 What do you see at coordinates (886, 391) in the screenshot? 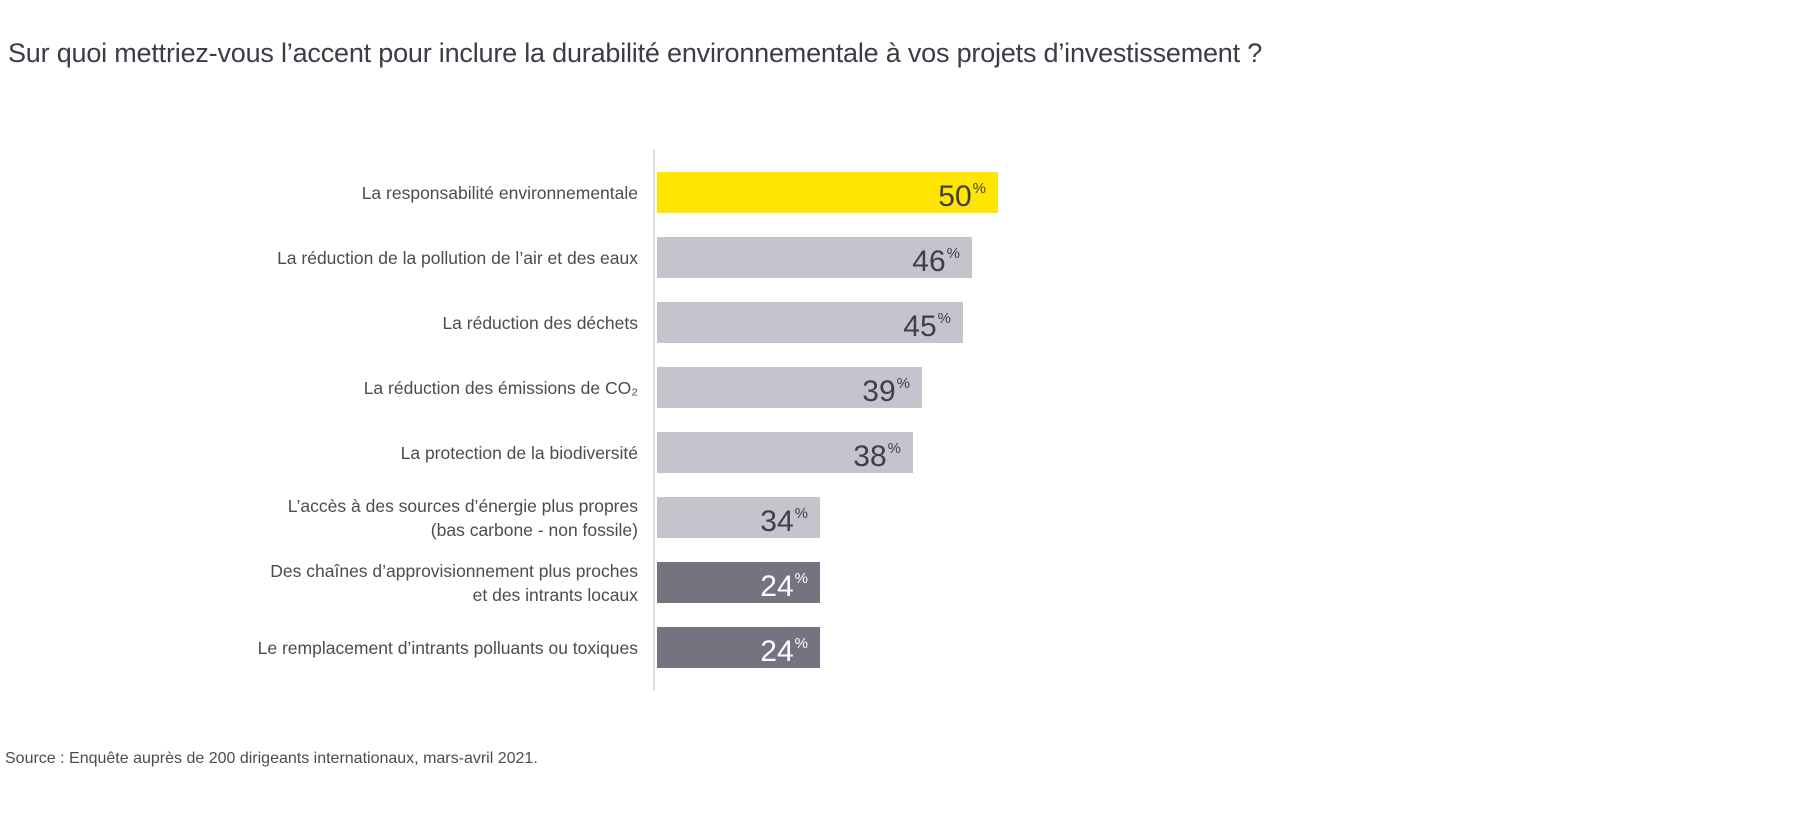
I see `bar-value: 39%` at bounding box center [886, 391].